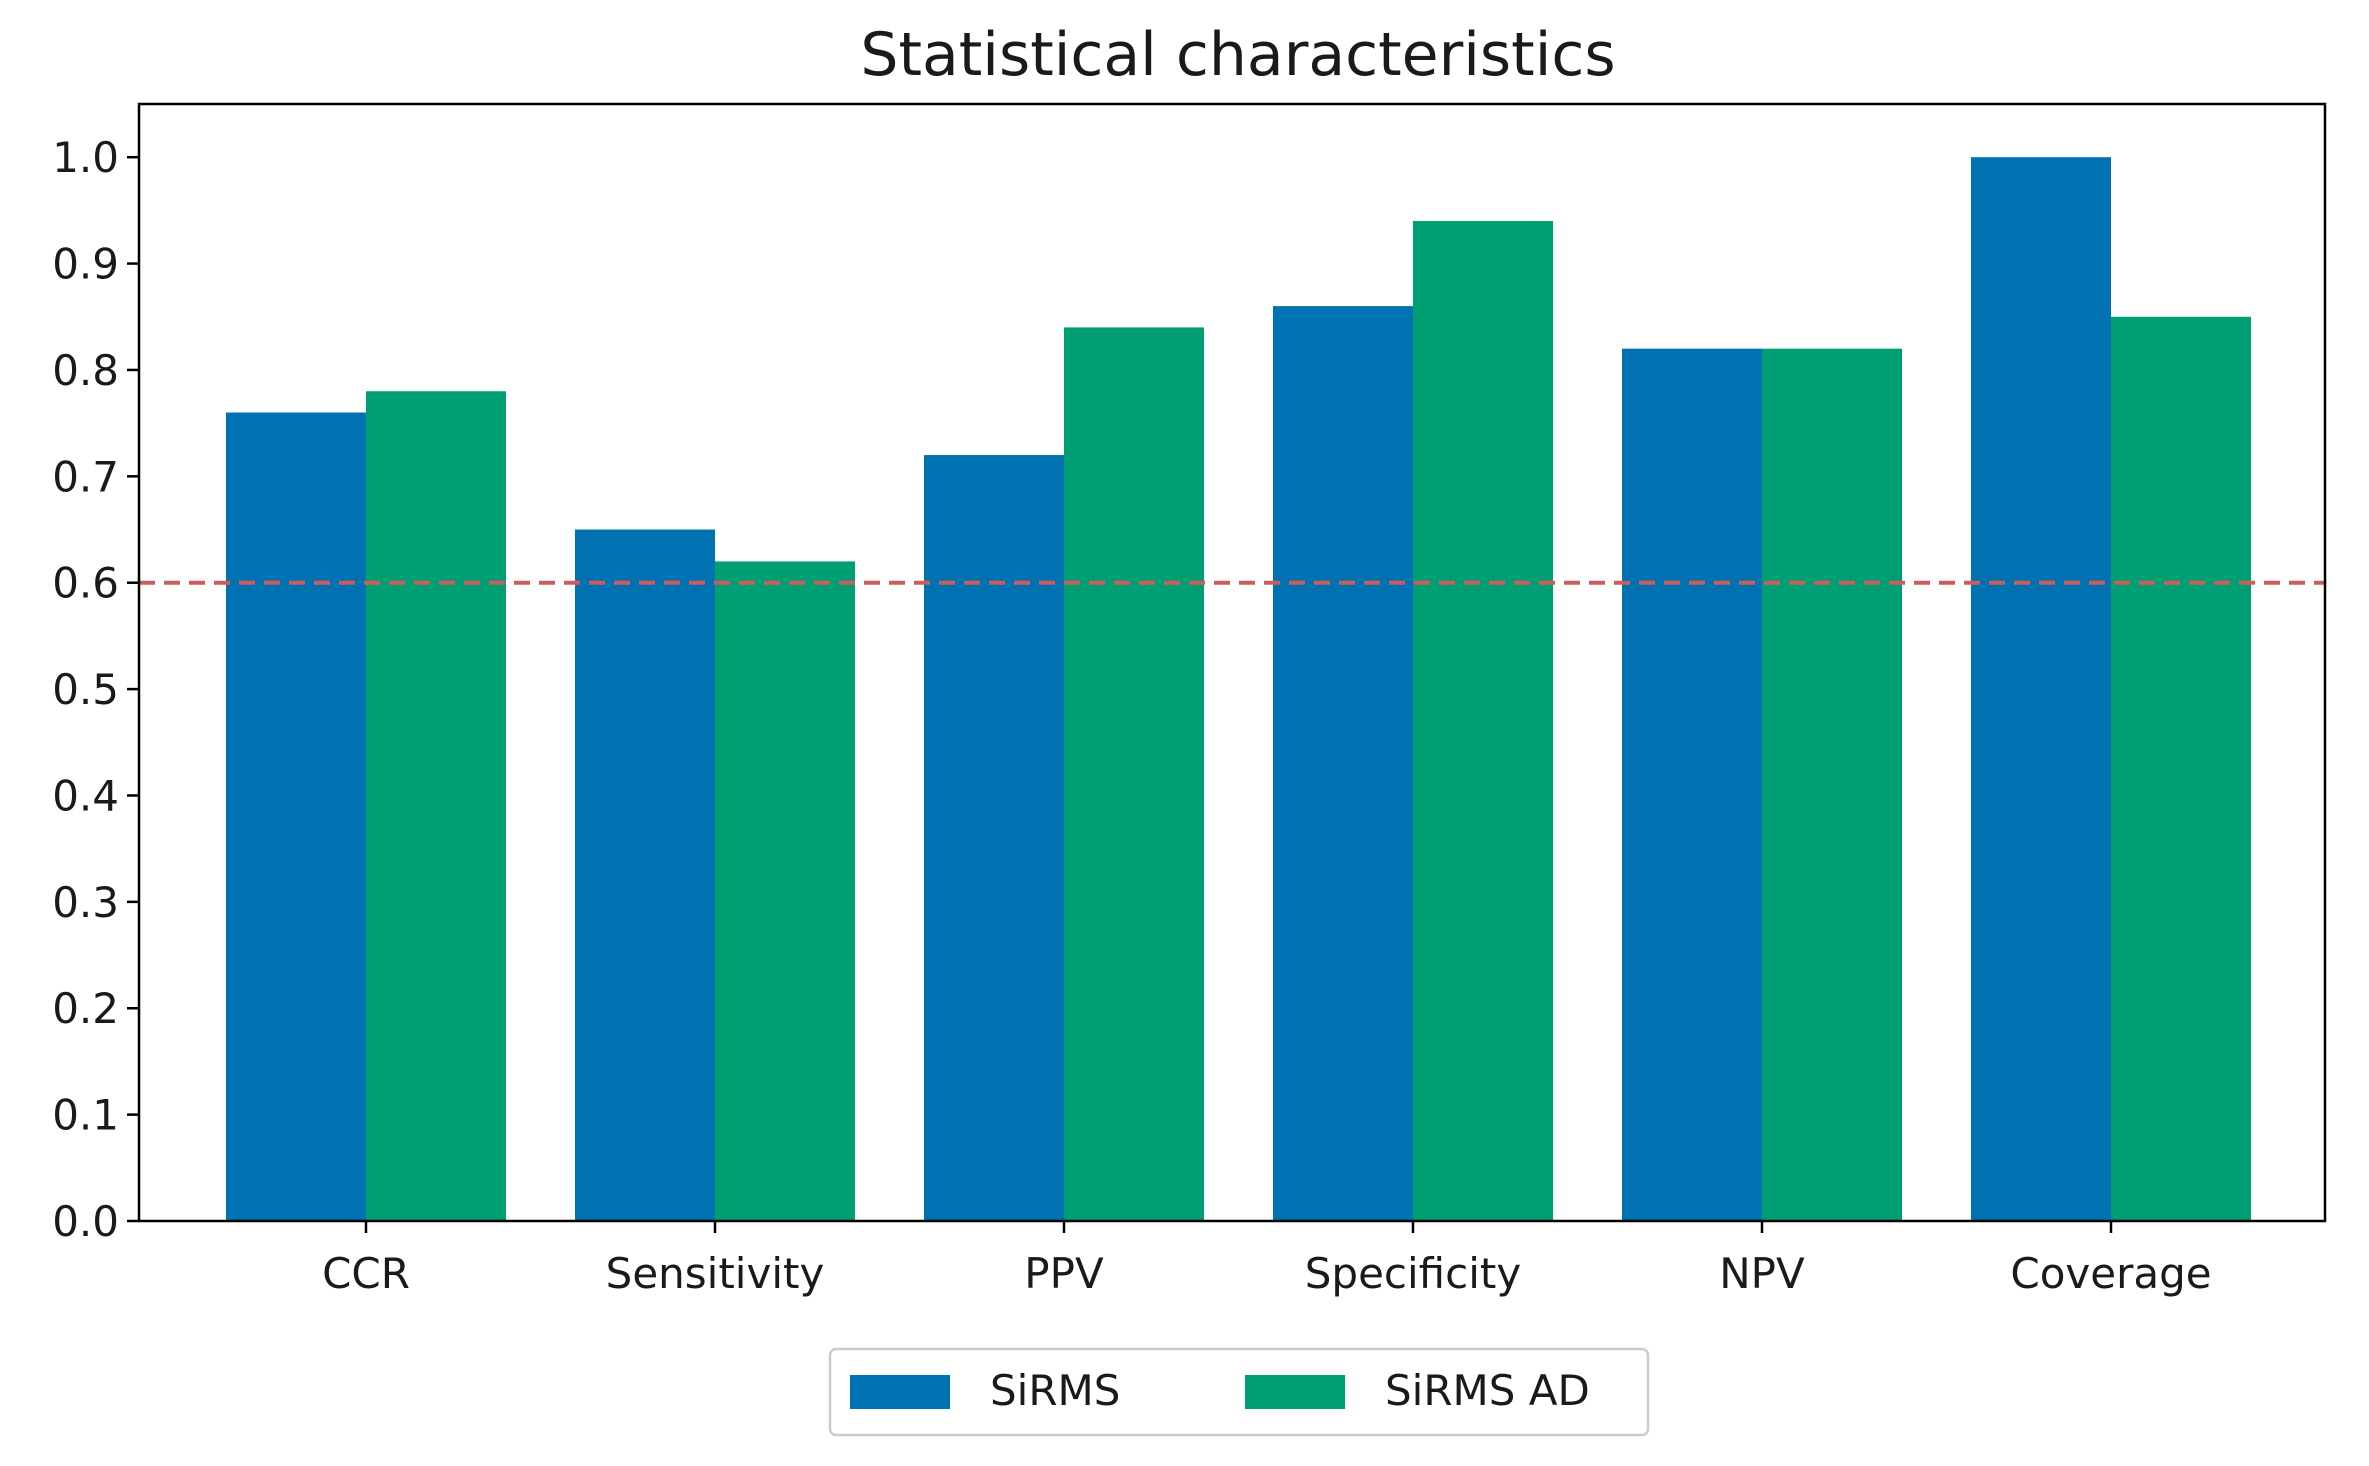  What do you see at coordinates (1295, 1392) in the screenshot?
I see `legend-swatch-sirms-ad` at bounding box center [1295, 1392].